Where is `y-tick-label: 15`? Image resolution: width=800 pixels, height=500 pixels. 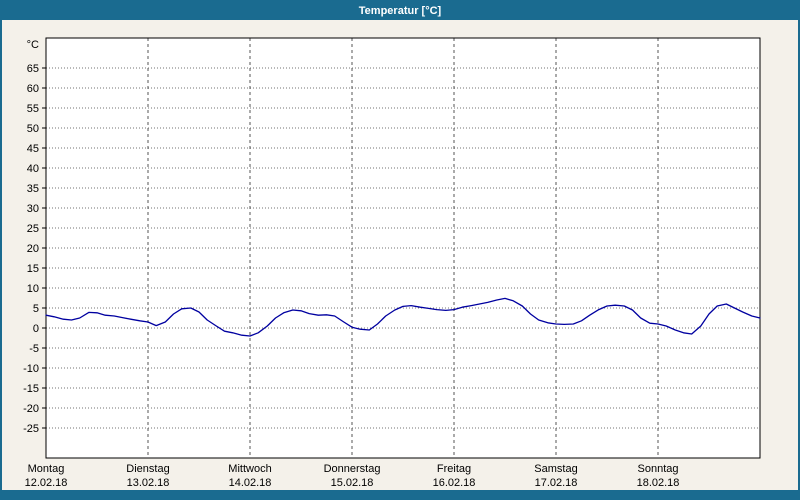
y-tick-label: 15 is located at coordinates (33, 269).